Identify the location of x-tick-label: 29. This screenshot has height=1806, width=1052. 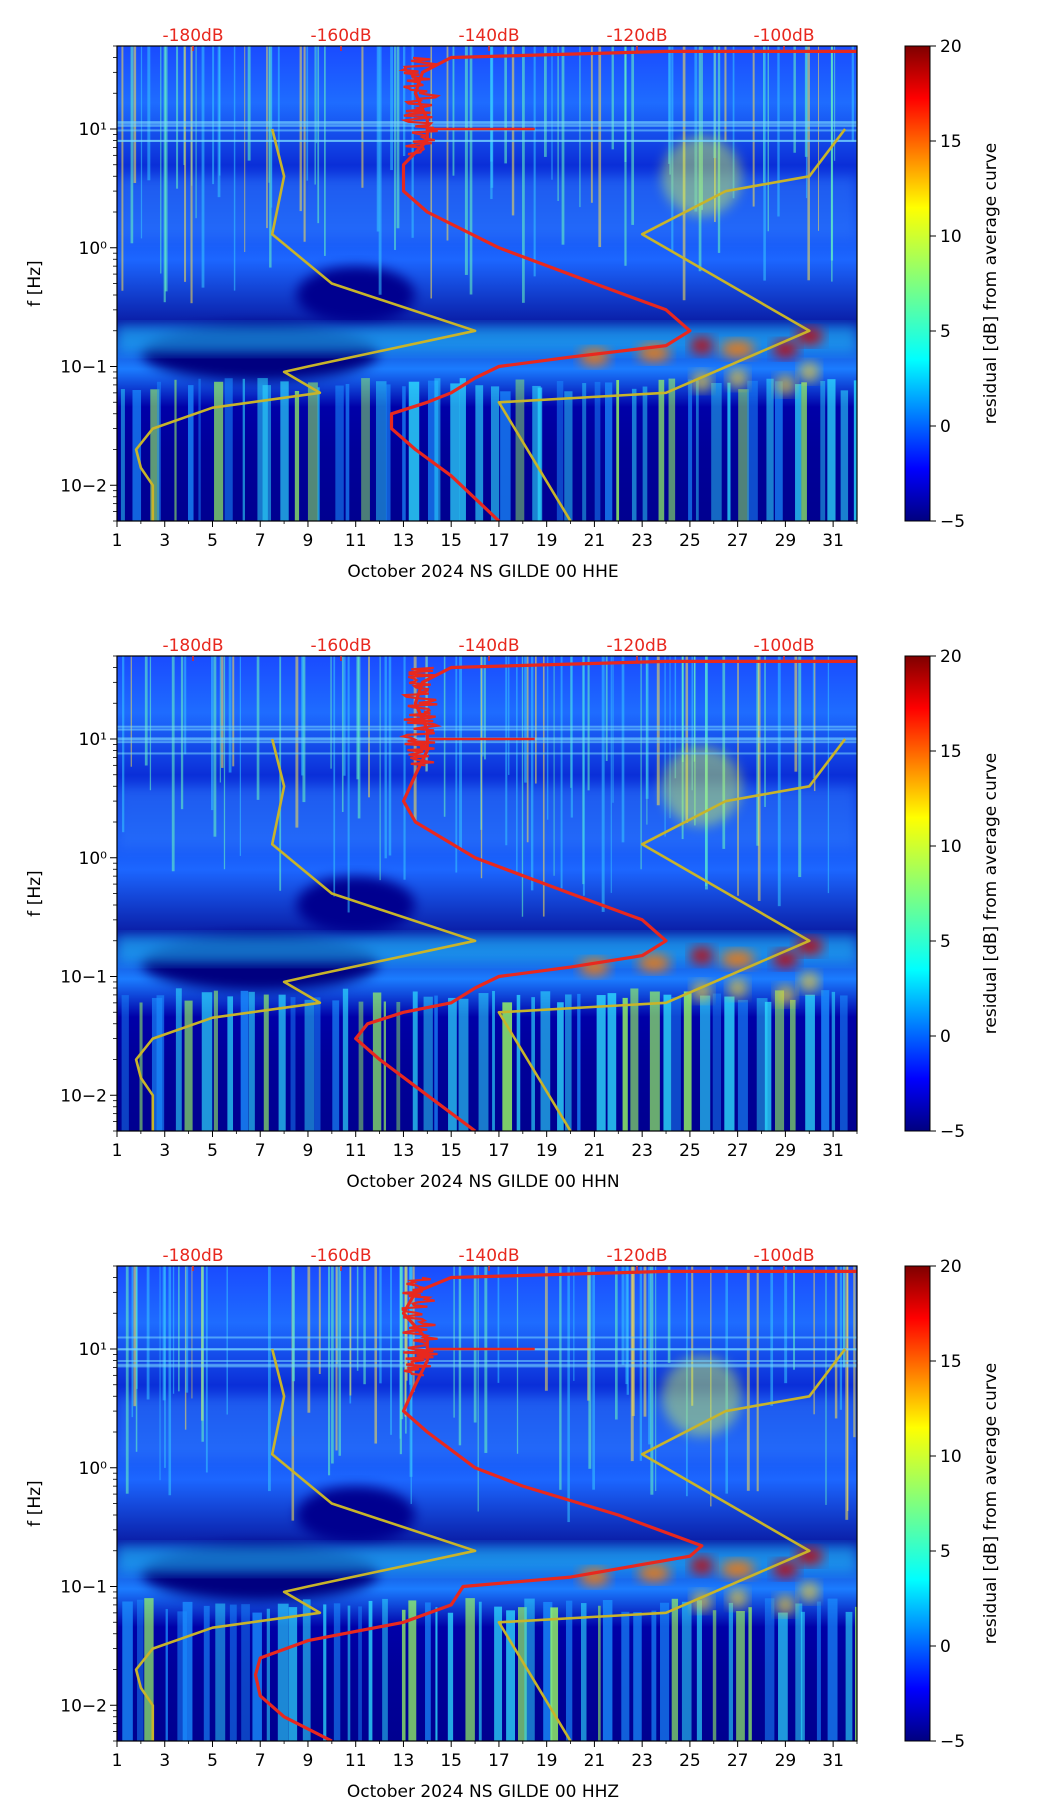
(786, 541).